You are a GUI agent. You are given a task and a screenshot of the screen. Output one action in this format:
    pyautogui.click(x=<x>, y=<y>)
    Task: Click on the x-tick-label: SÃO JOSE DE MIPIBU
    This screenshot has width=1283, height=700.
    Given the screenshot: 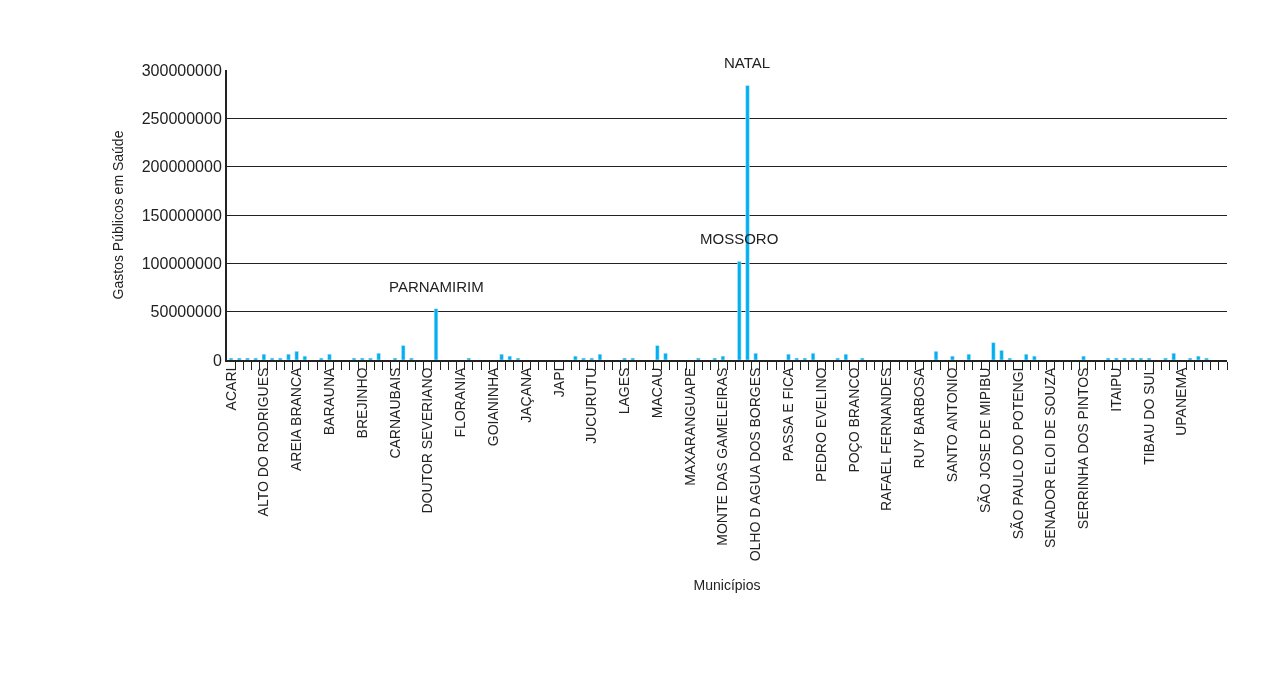 What is the action you would take?
    pyautogui.click(x=984, y=440)
    